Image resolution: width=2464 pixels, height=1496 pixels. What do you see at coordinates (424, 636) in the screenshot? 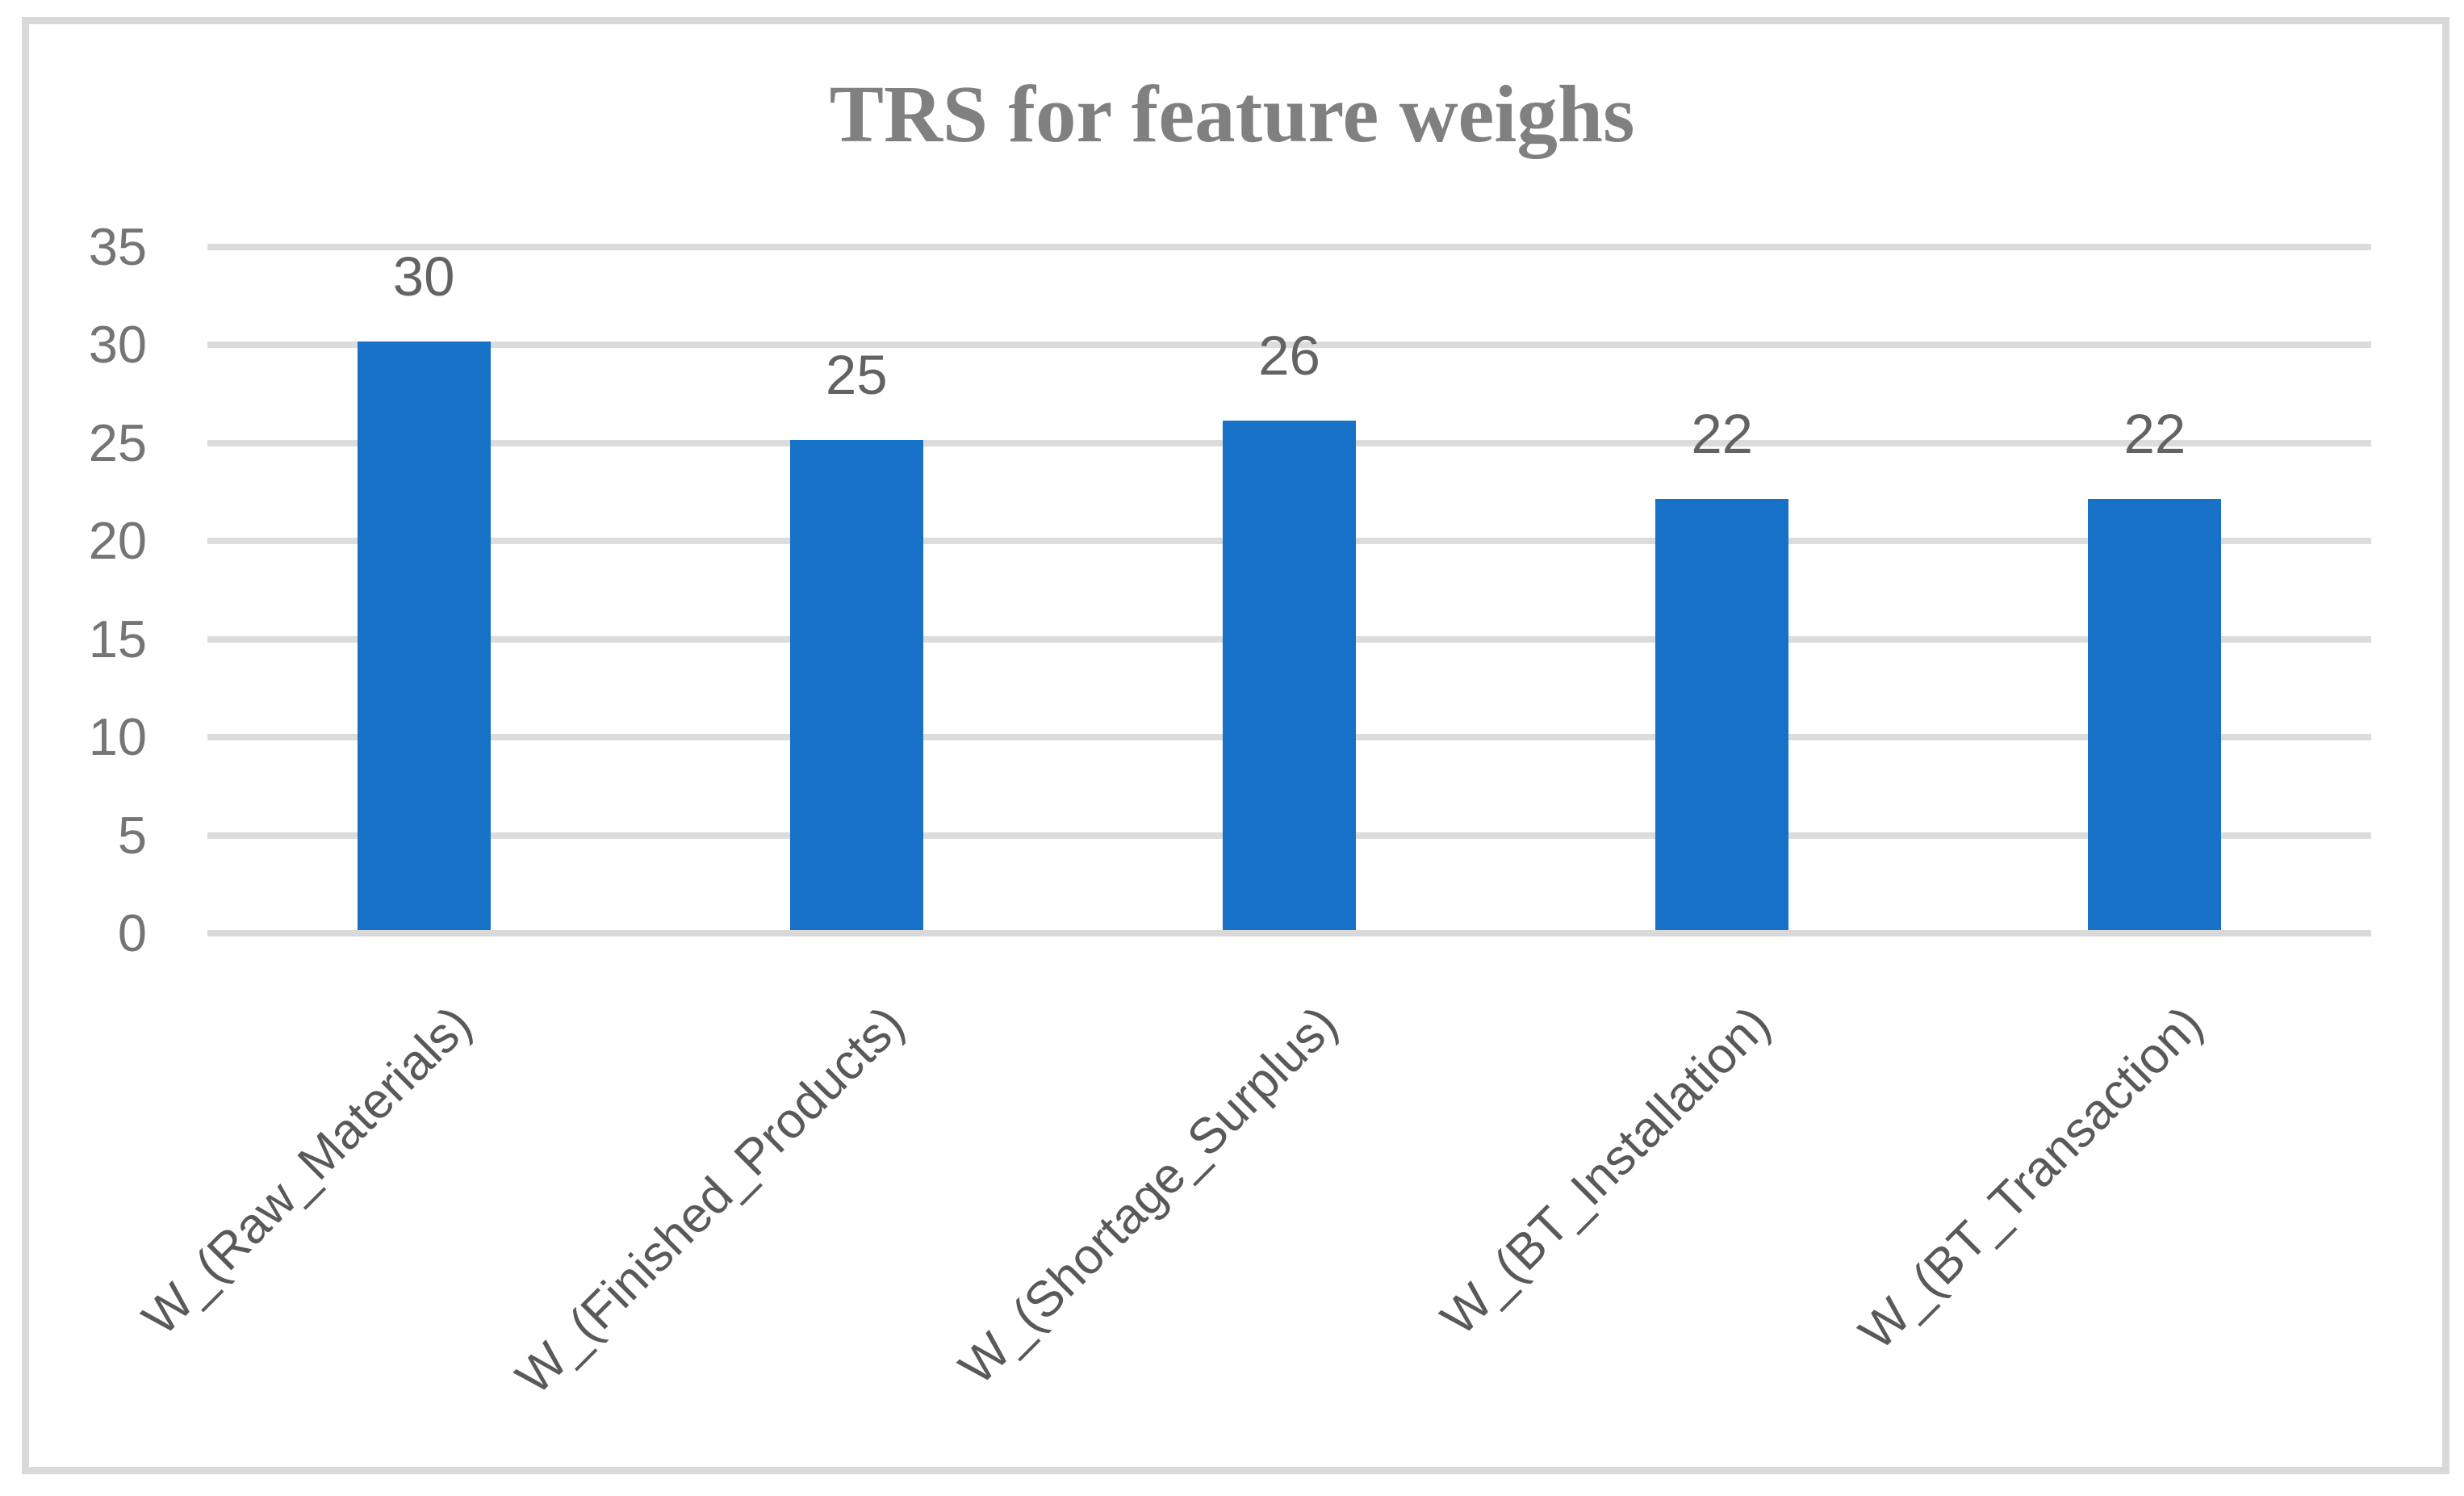
I see `bar-W_(Raw_Materials)` at bounding box center [424, 636].